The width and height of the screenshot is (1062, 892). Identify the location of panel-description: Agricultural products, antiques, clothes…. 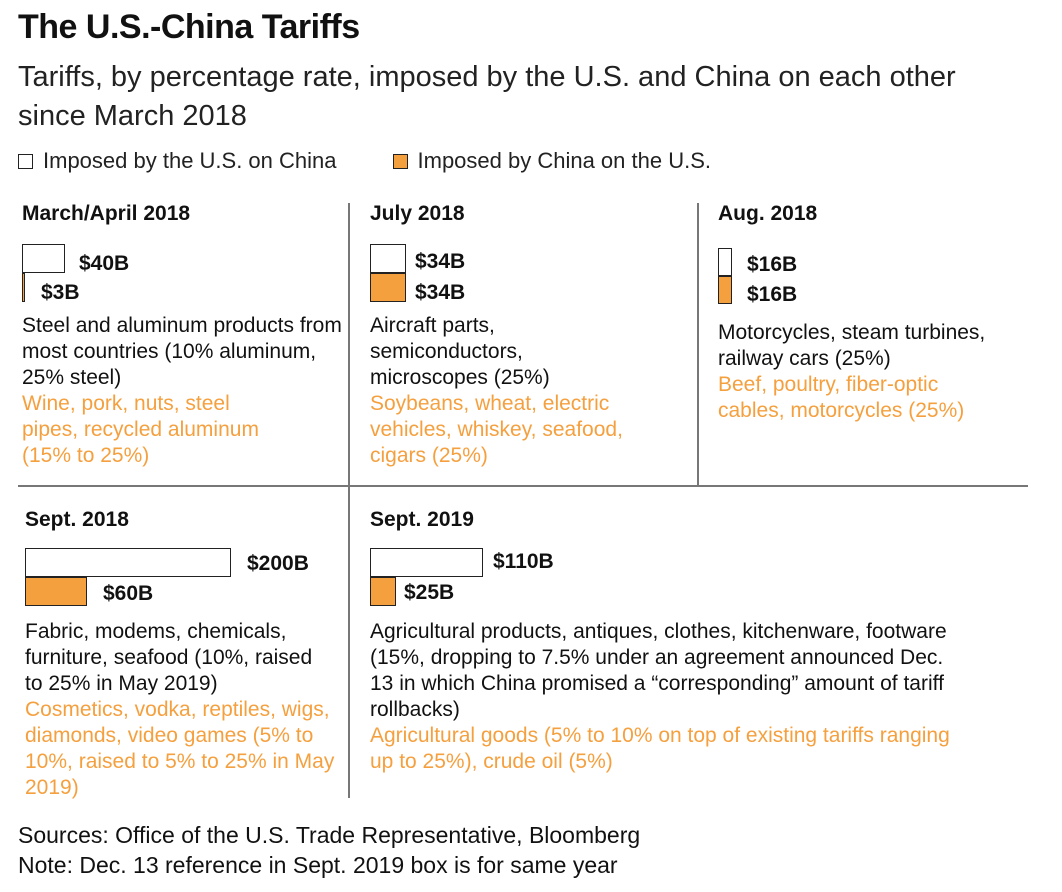
(670, 697).